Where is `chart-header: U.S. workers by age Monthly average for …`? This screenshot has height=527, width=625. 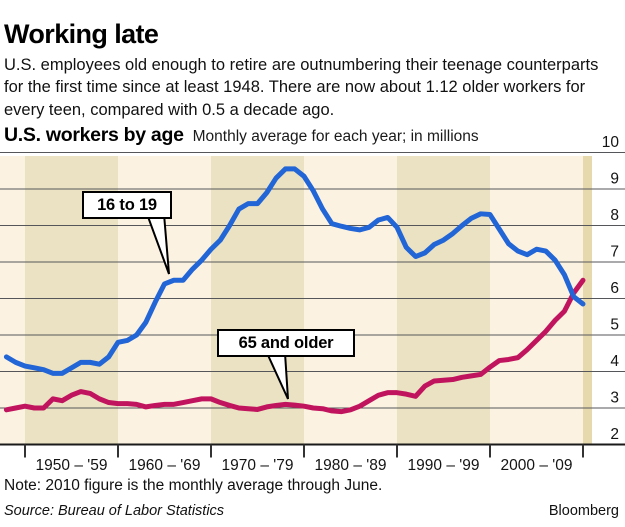
chart-header: U.S. workers by age Monthly average for … is located at coordinates (241, 135).